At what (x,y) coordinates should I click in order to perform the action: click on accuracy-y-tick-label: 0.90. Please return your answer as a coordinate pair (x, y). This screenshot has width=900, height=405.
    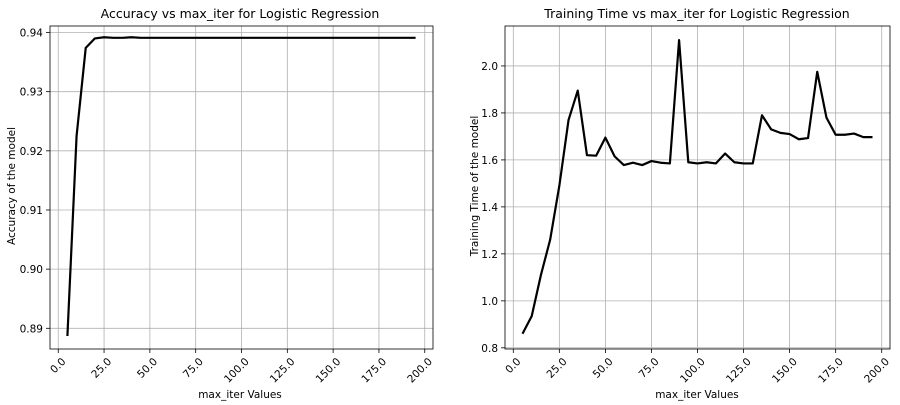
    Looking at the image, I should click on (31, 270).